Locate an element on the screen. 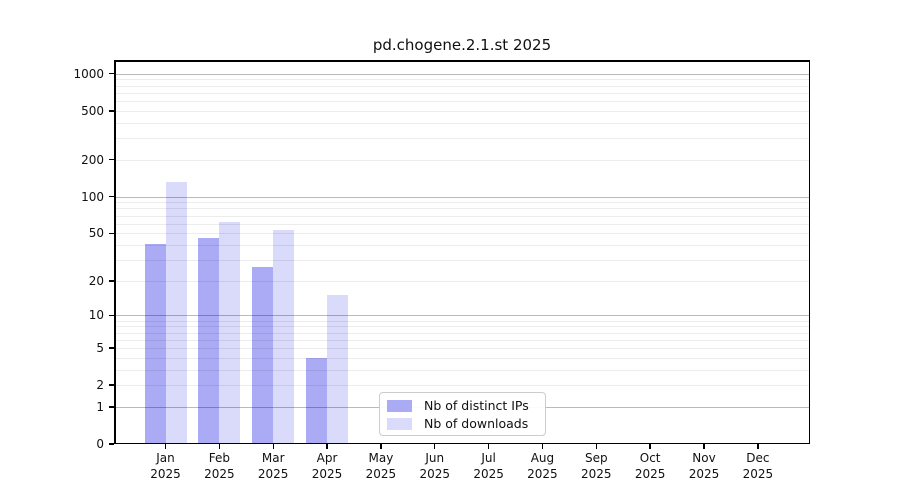 Image resolution: width=900 pixels, height=500 pixels. spine-top is located at coordinates (462, 61).